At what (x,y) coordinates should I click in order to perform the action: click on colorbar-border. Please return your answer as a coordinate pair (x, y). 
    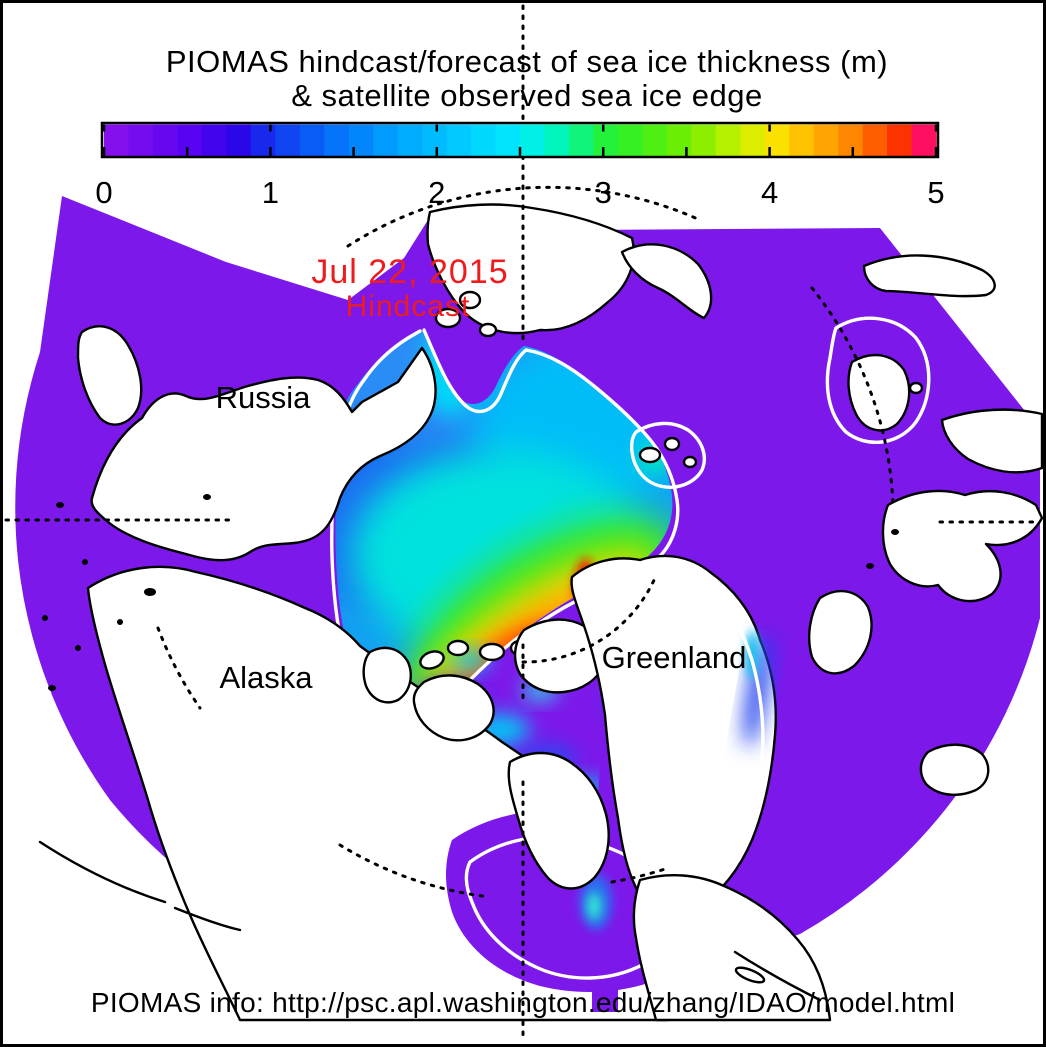
    Looking at the image, I should click on (520, 140).